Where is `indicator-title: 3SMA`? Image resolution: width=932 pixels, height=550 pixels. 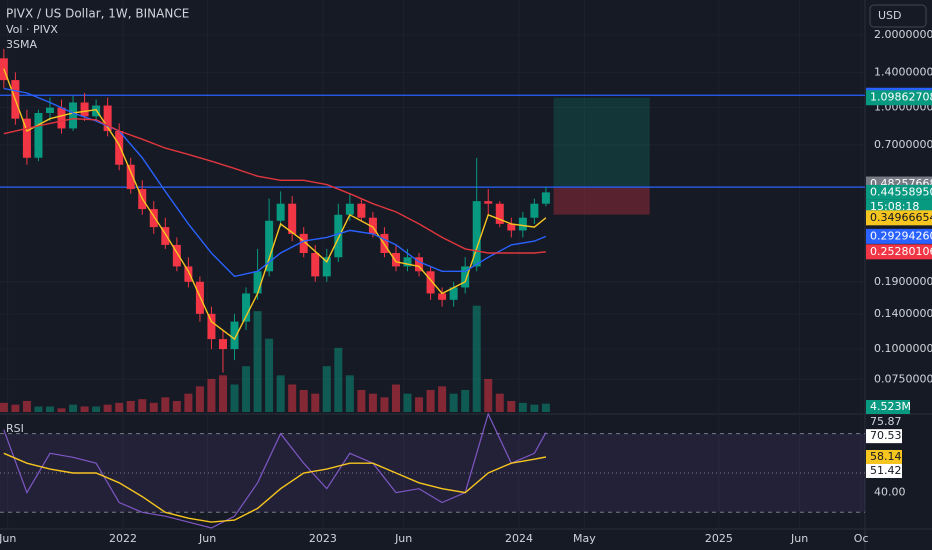 indicator-title: 3SMA is located at coordinates (21, 44).